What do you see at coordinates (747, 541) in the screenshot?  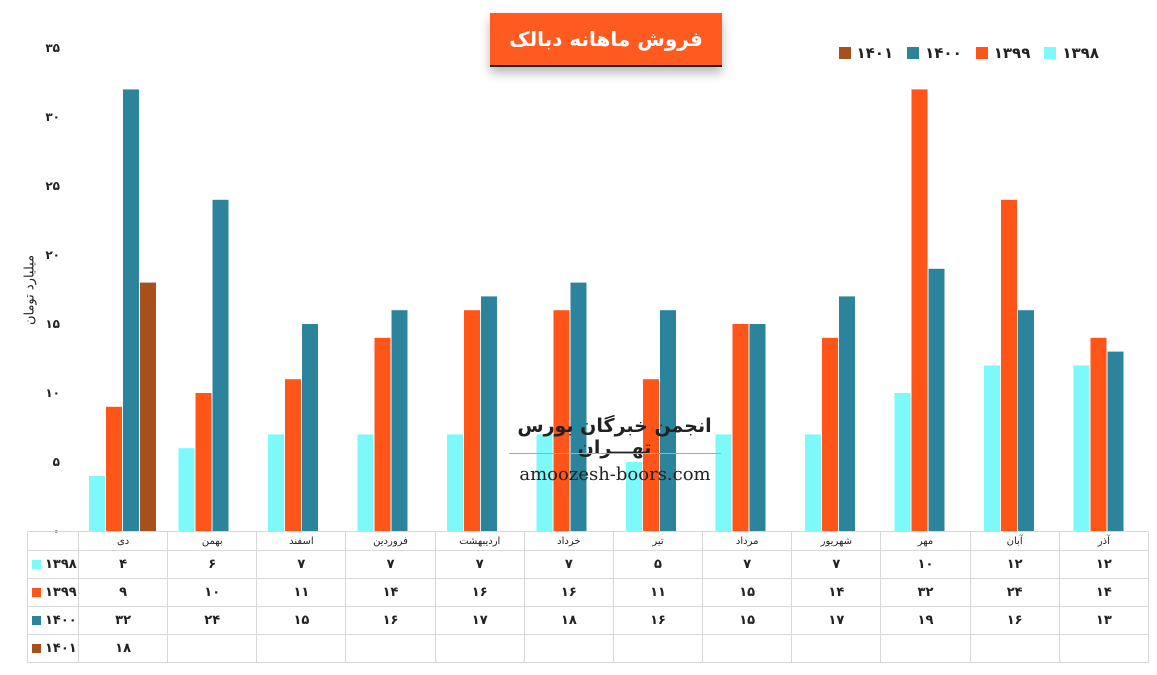 I see `category-label: مرداد` at bounding box center [747, 541].